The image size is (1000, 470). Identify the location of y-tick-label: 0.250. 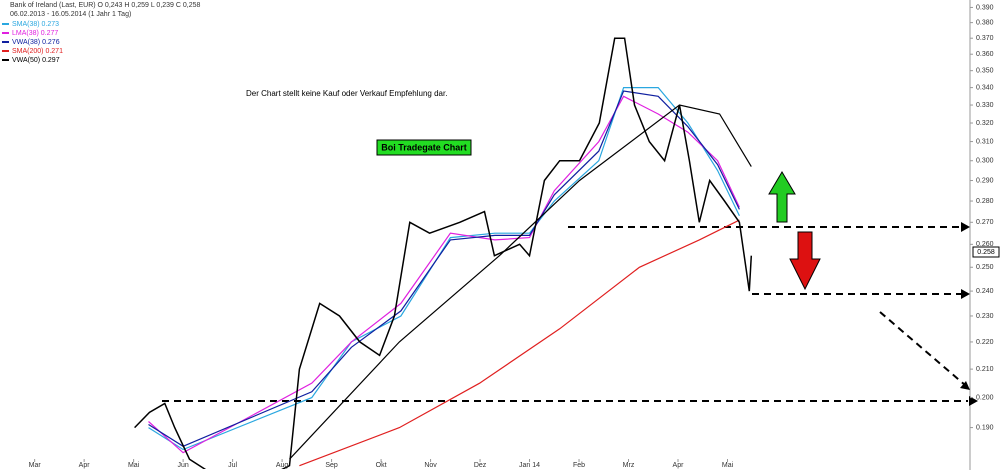
(985, 267).